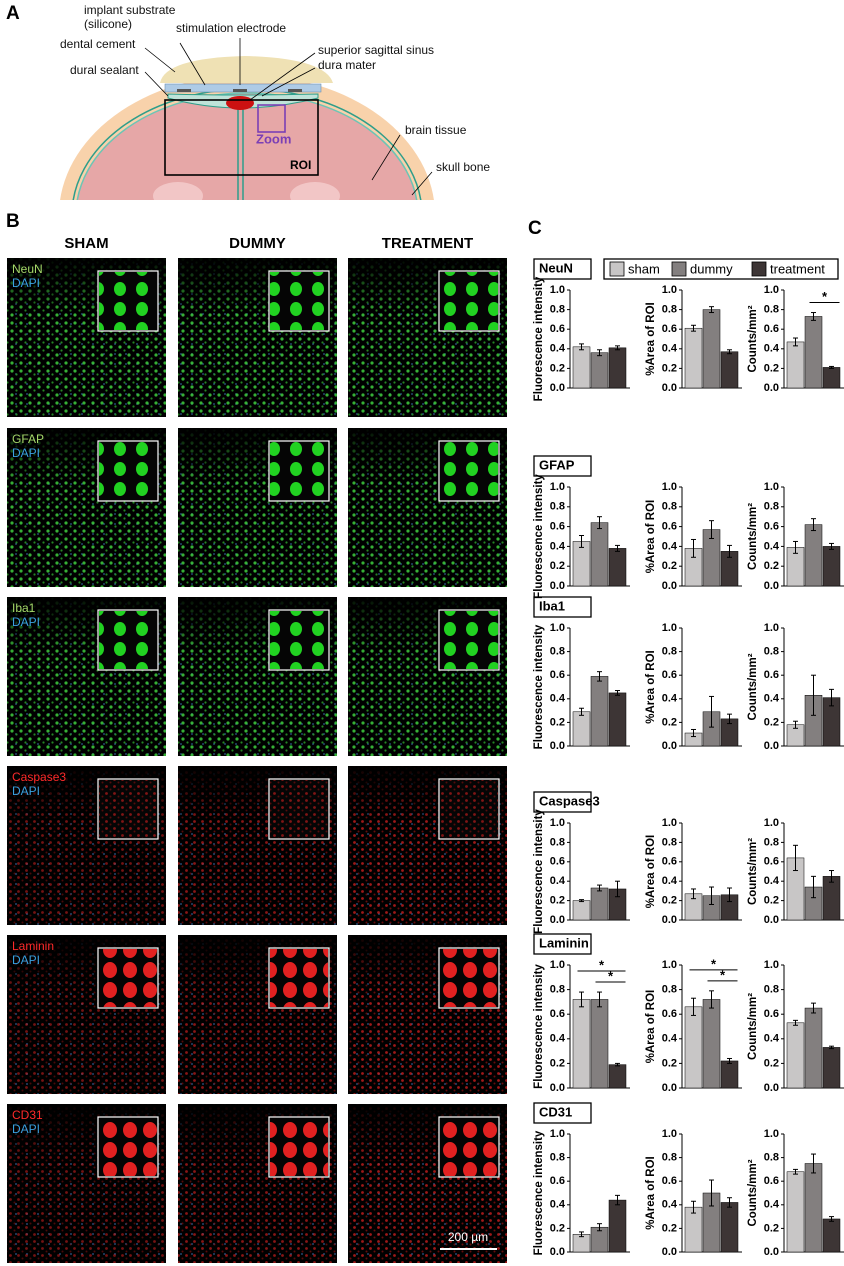 The height and width of the screenshot is (1266, 844). I want to click on y-axis-label: Counts/mm², so click(753, 338).